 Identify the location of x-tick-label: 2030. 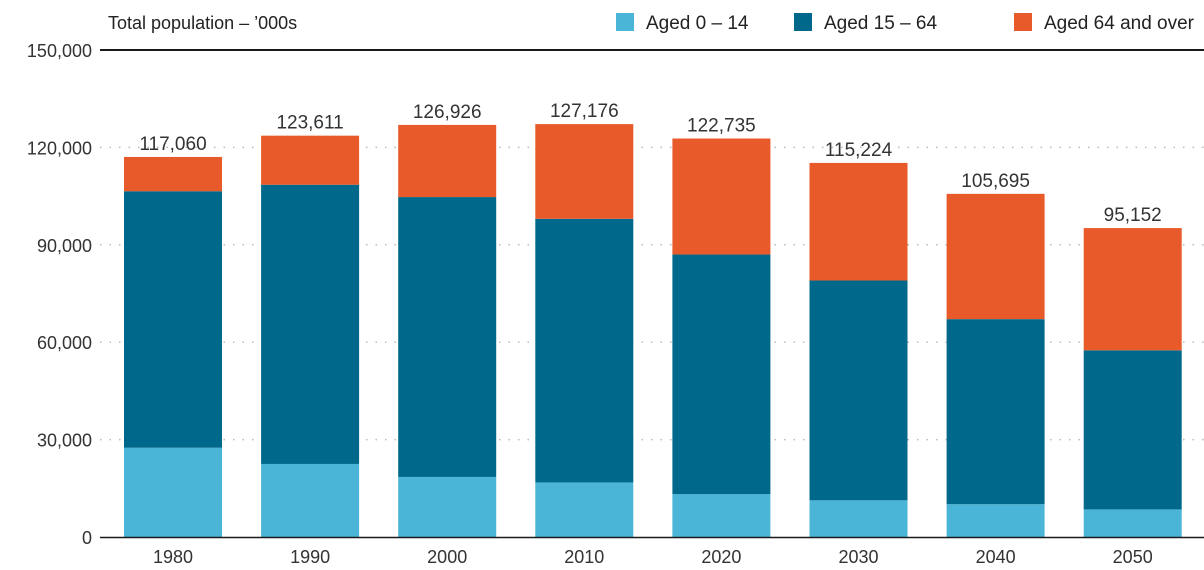
(858, 557).